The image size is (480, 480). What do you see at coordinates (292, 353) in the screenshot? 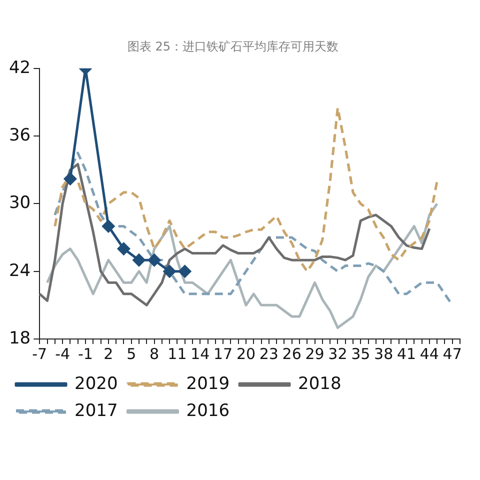
I see `x-tick-label: 26` at bounding box center [292, 353].